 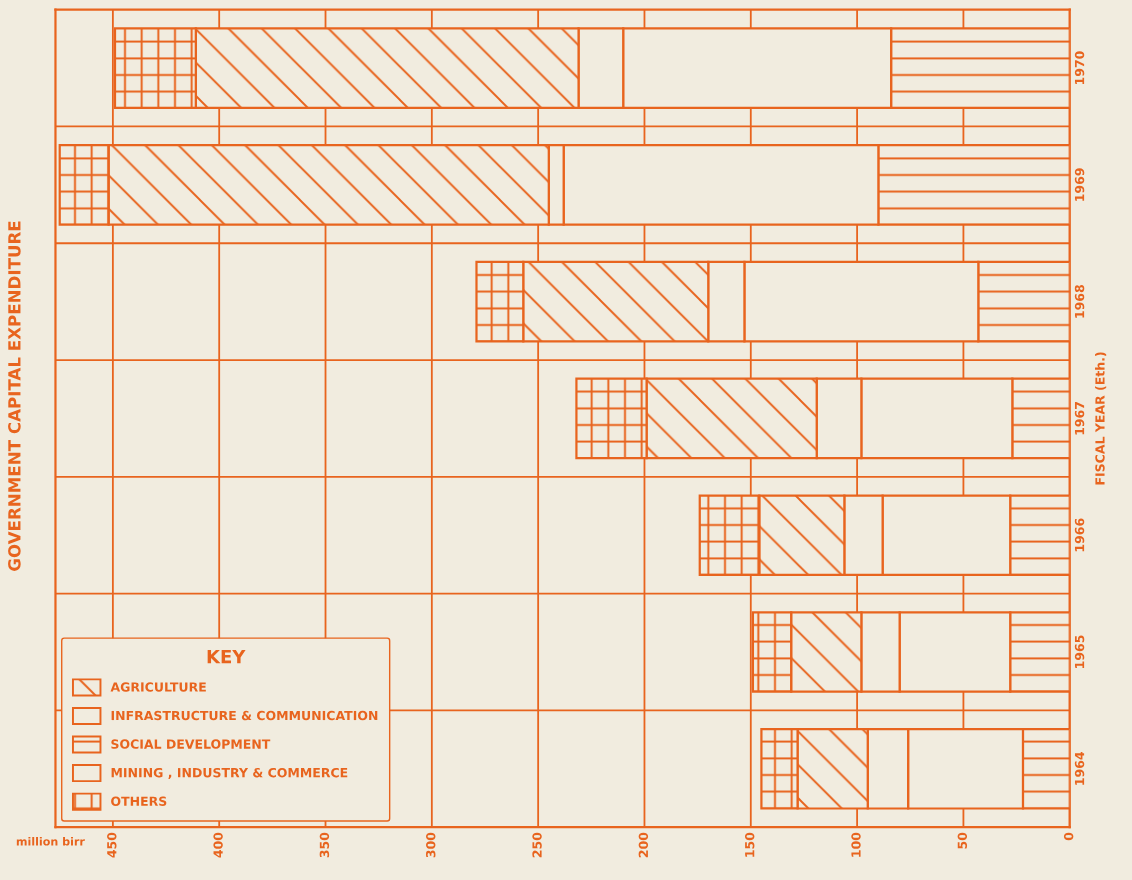 I want to click on y-tick-label: 1967, so click(x=1079, y=418).